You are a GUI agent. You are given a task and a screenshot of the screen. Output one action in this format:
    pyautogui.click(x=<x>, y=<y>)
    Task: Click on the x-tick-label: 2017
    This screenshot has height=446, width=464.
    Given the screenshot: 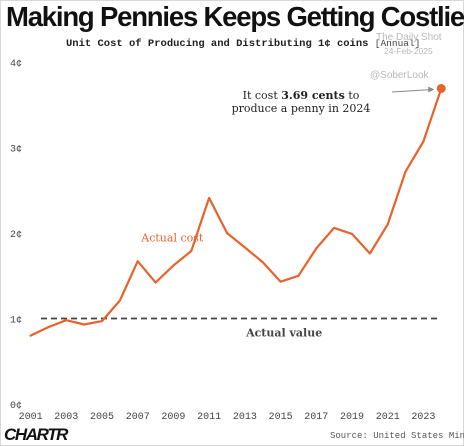 What is the action you would take?
    pyautogui.click(x=316, y=417)
    